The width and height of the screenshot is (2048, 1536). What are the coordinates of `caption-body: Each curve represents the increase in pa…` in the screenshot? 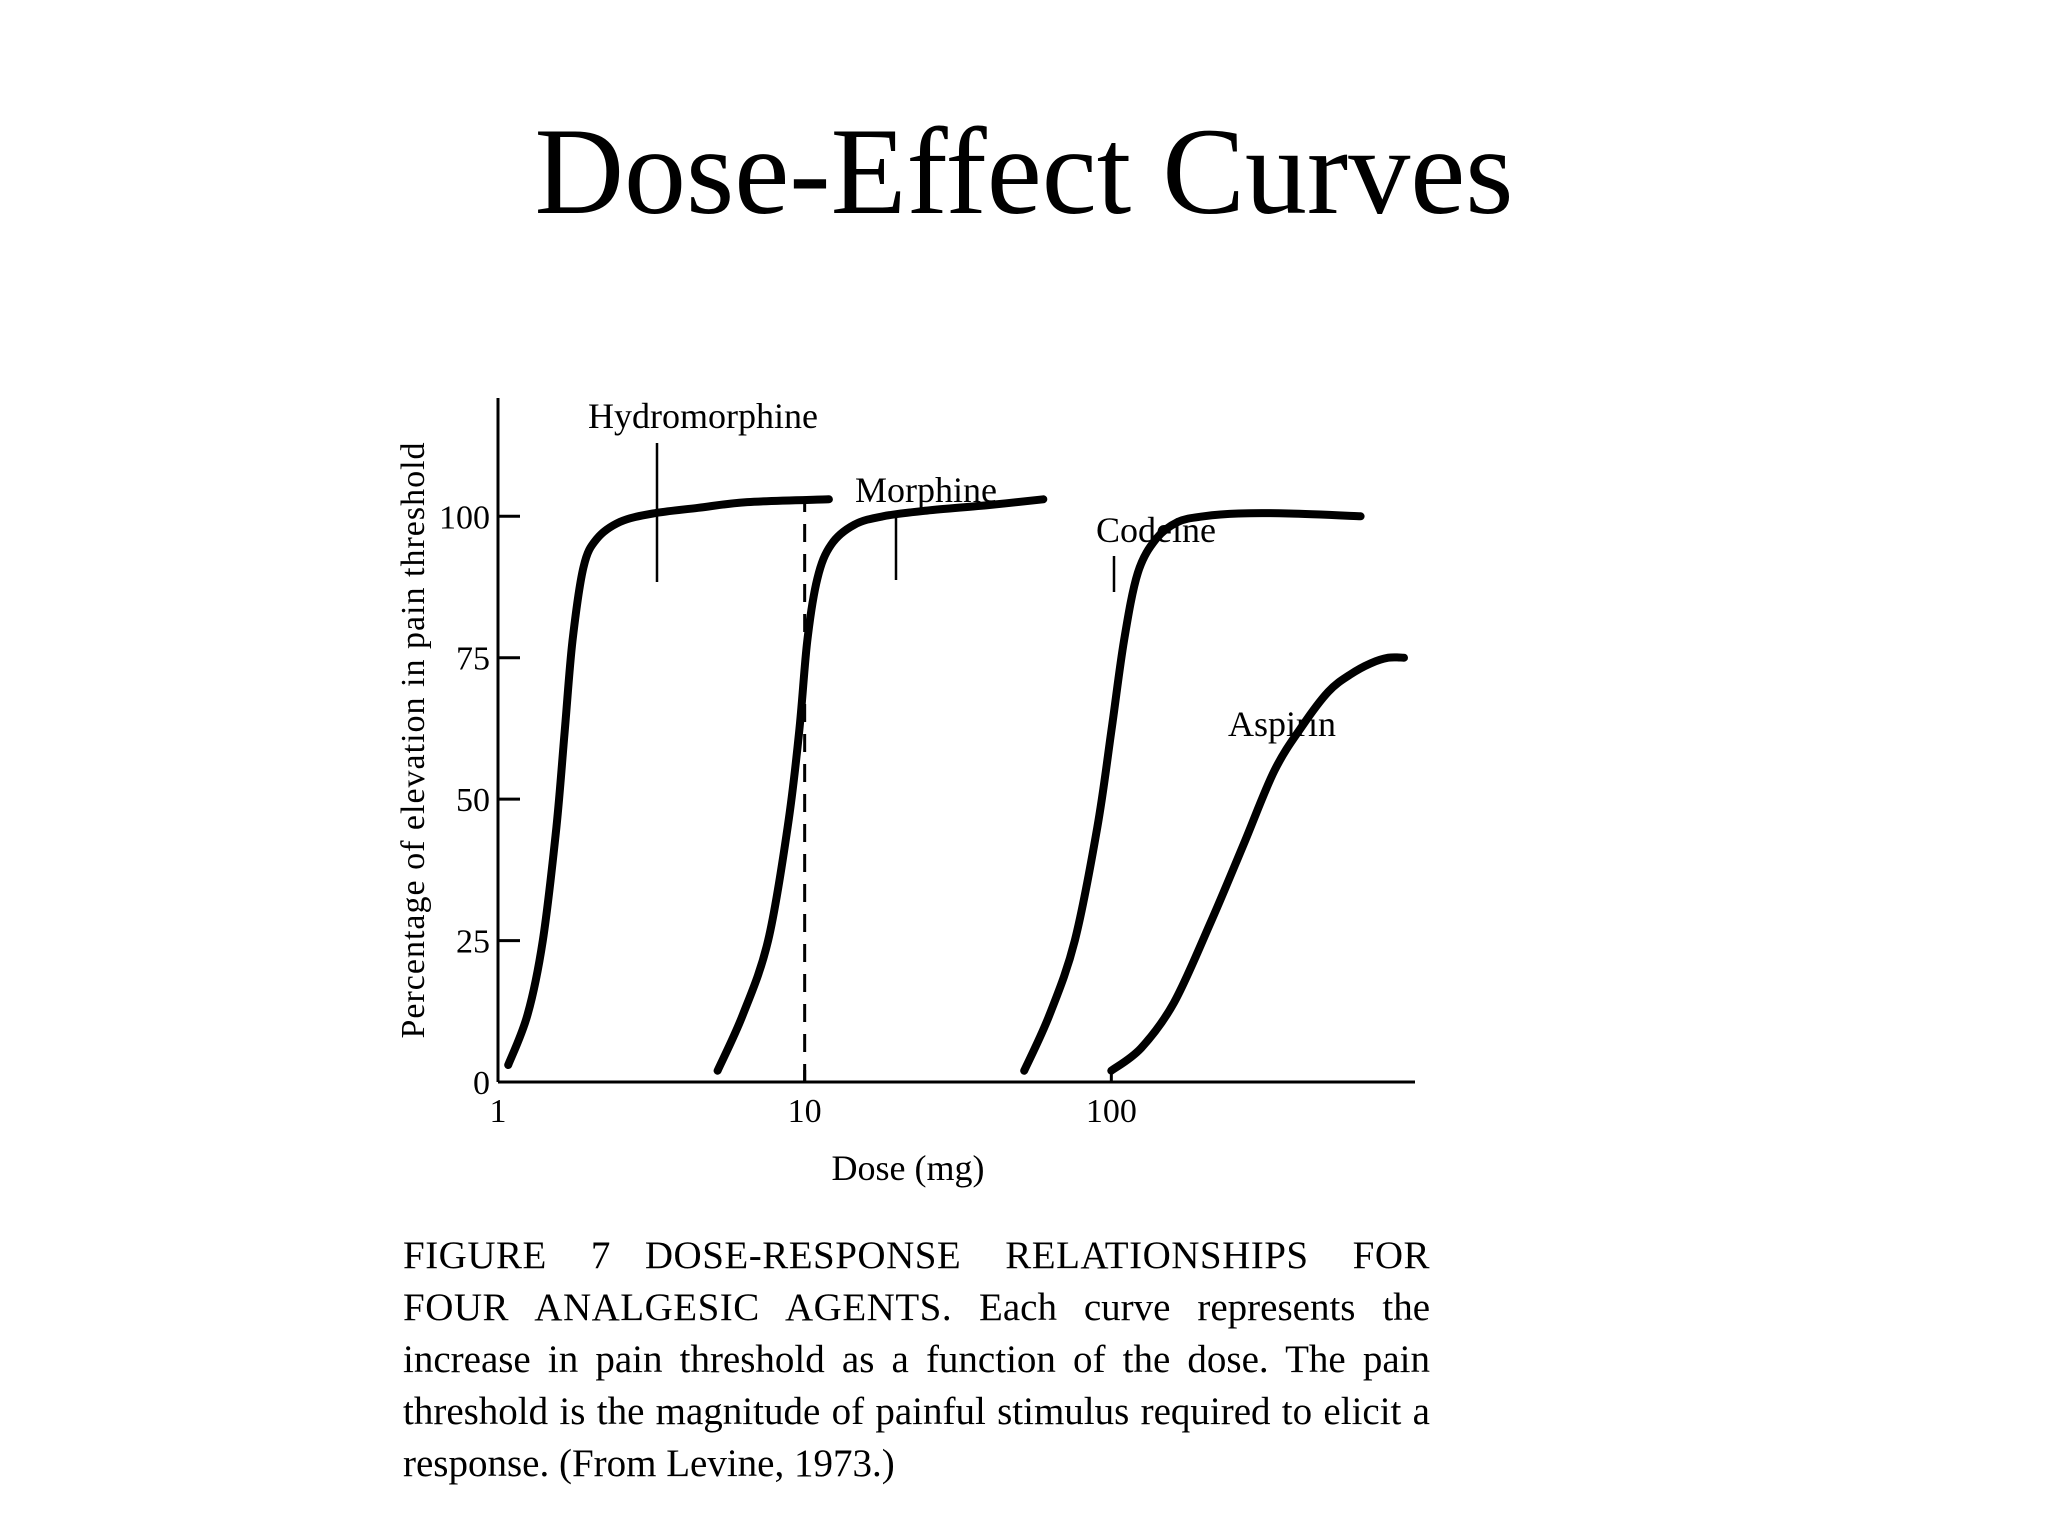 It's located at (917, 1385).